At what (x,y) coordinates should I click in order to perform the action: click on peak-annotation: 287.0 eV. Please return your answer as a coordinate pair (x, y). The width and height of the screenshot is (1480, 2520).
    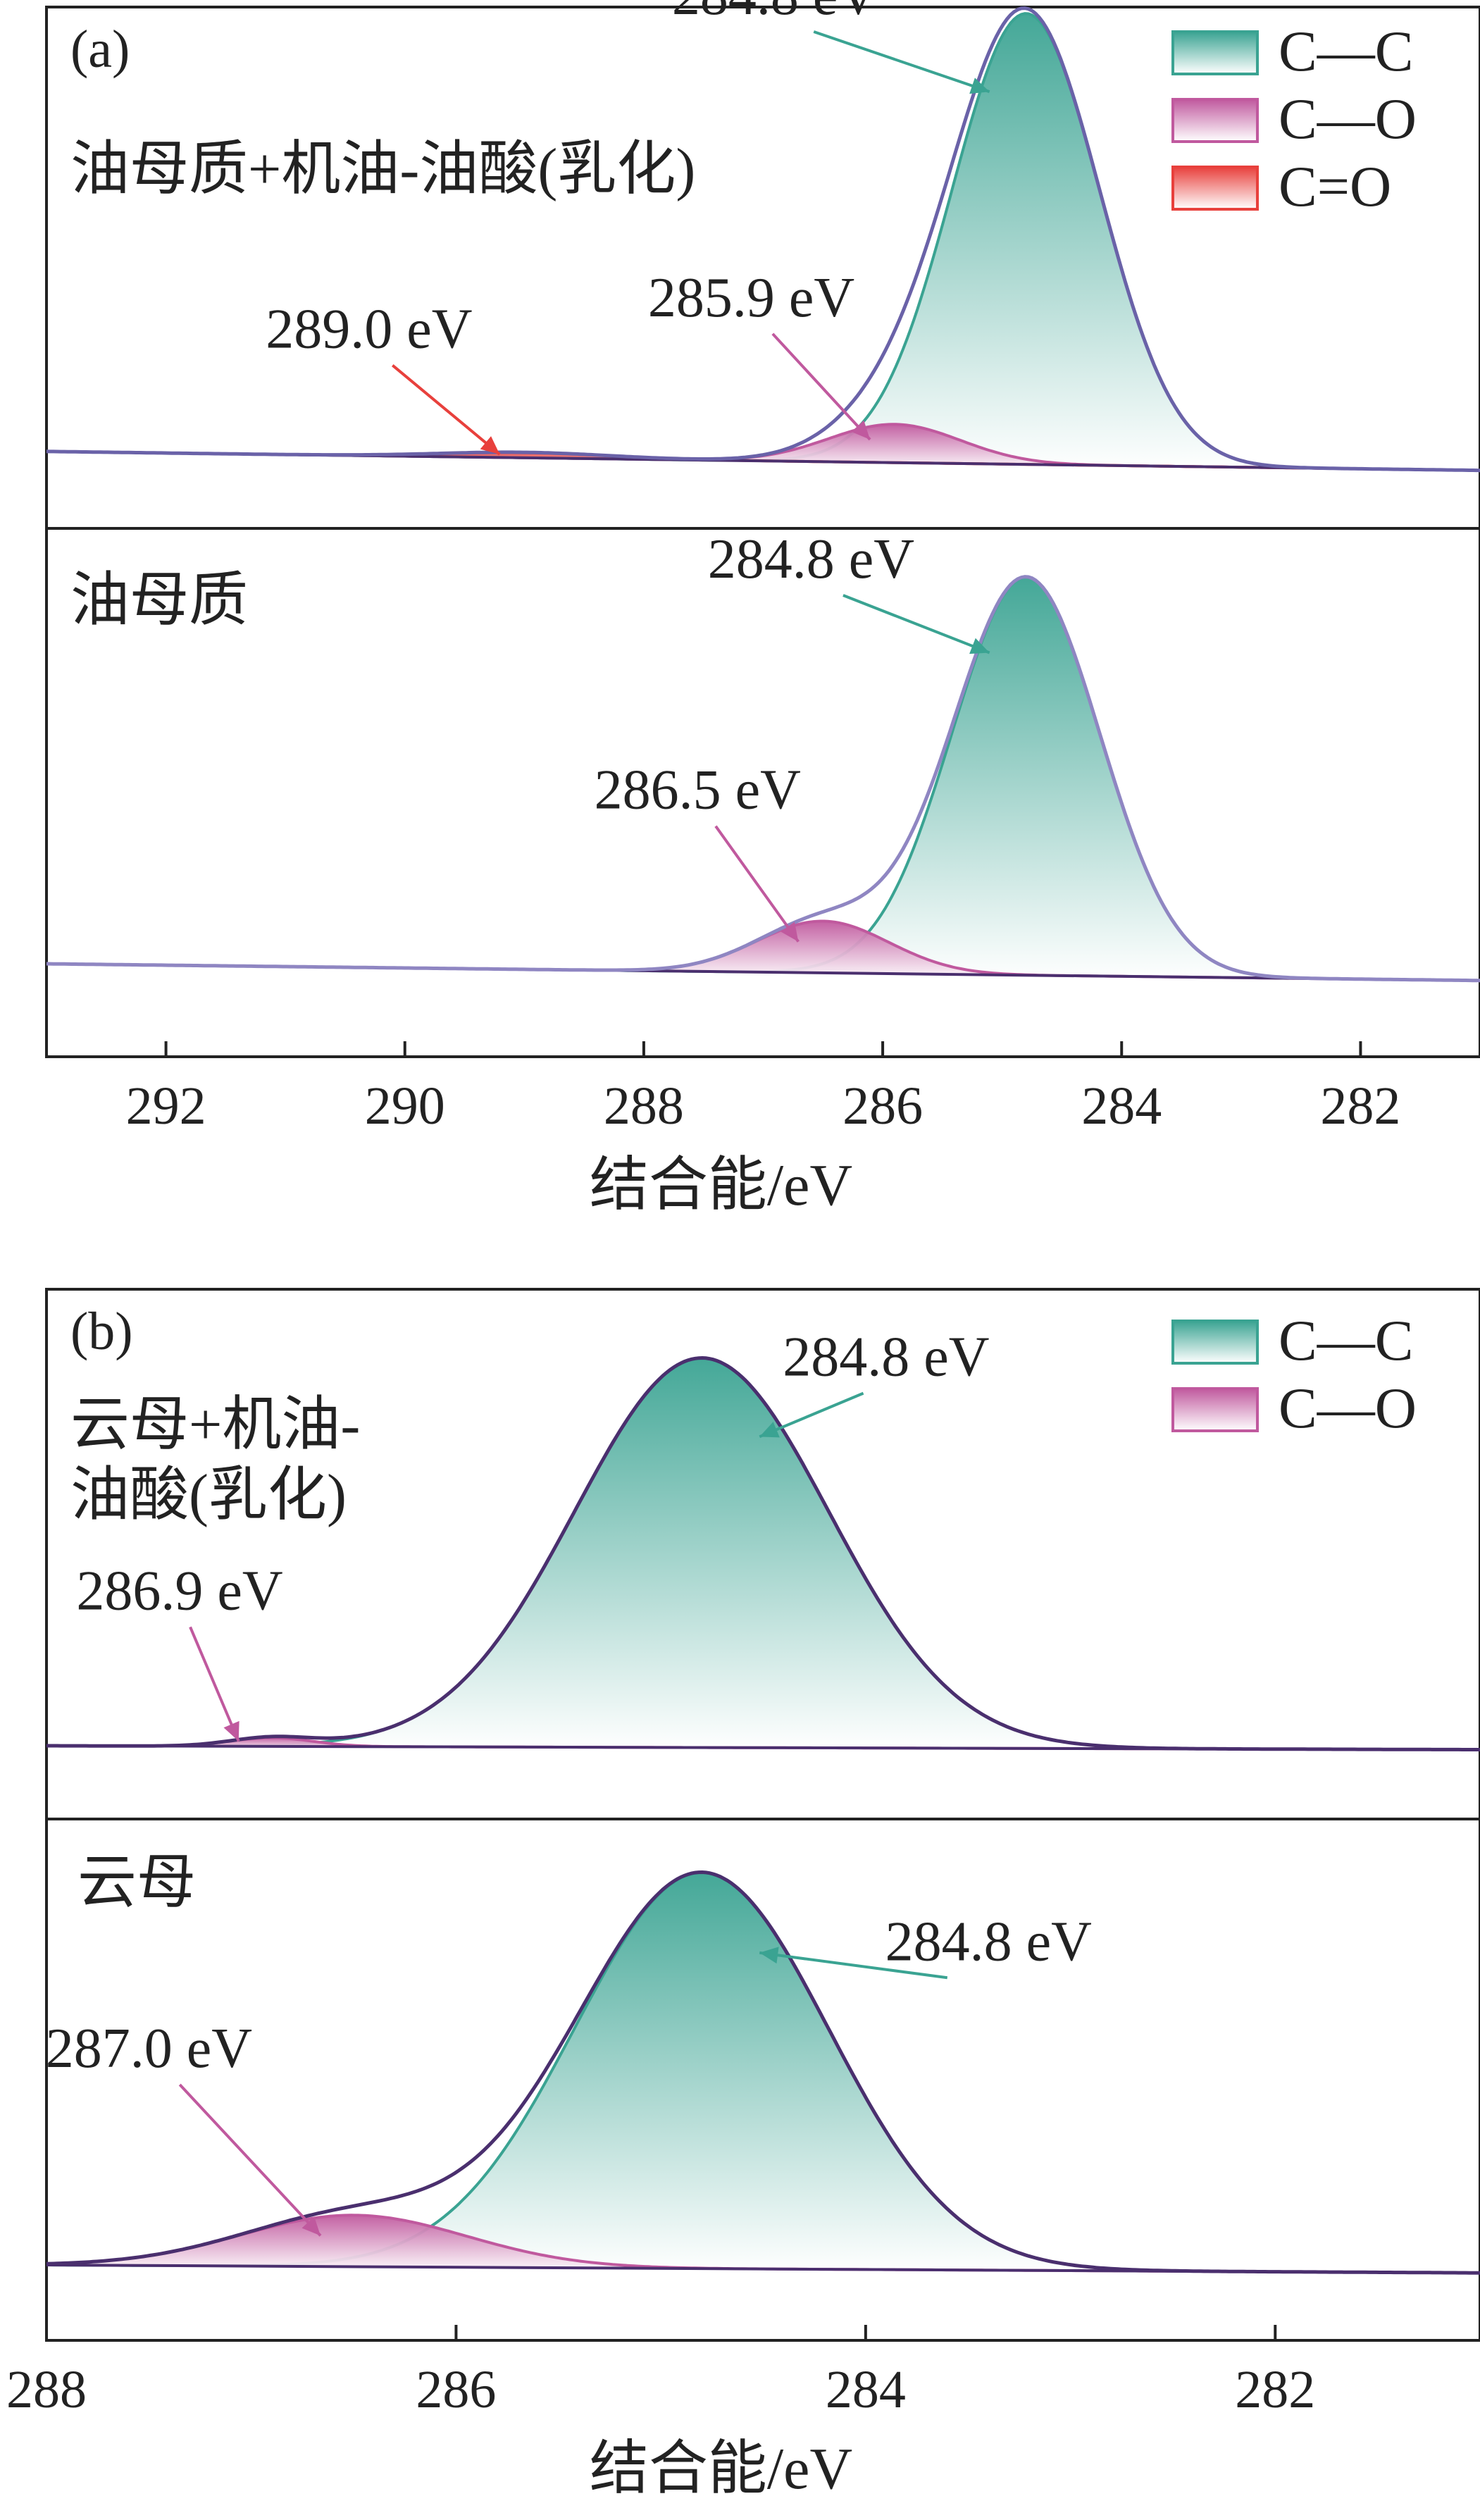
    Looking at the image, I should click on (149, 2049).